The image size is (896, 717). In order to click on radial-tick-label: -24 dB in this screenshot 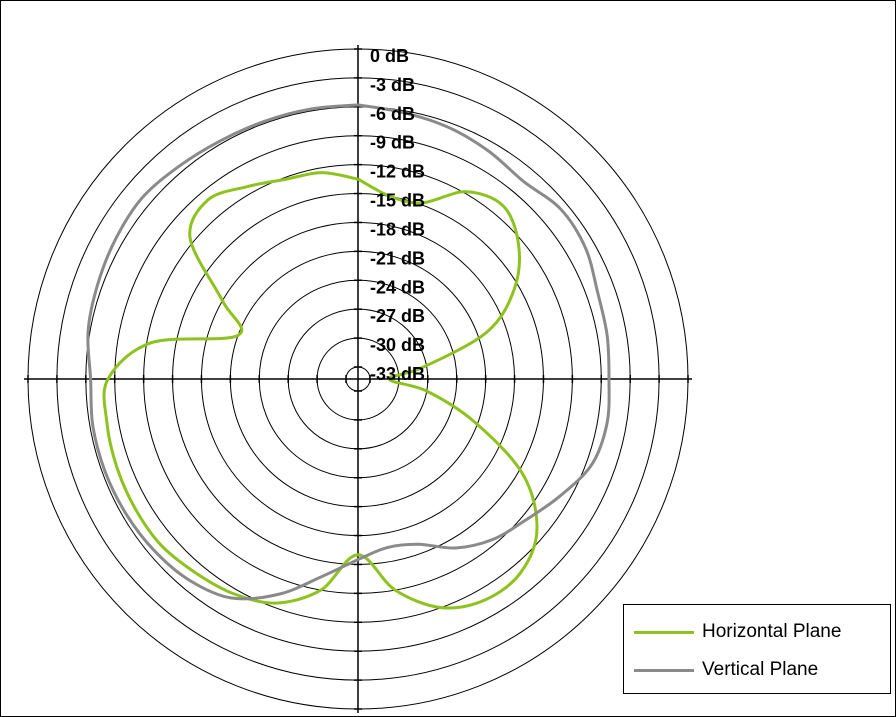, I will do `click(397, 287)`.